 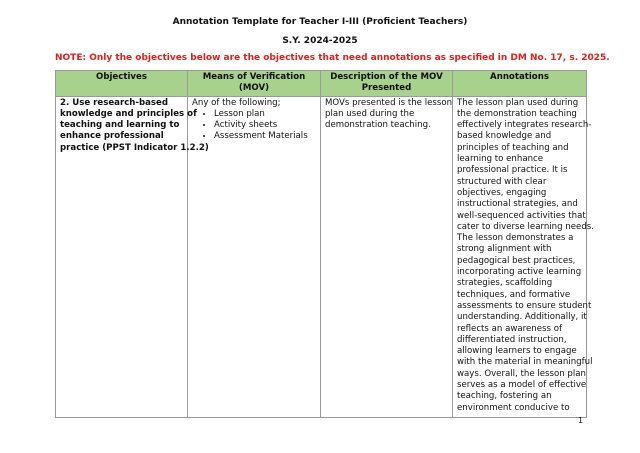 What do you see at coordinates (114, 102) in the screenshot?
I see `text-line: 2. Use research-based` at bounding box center [114, 102].